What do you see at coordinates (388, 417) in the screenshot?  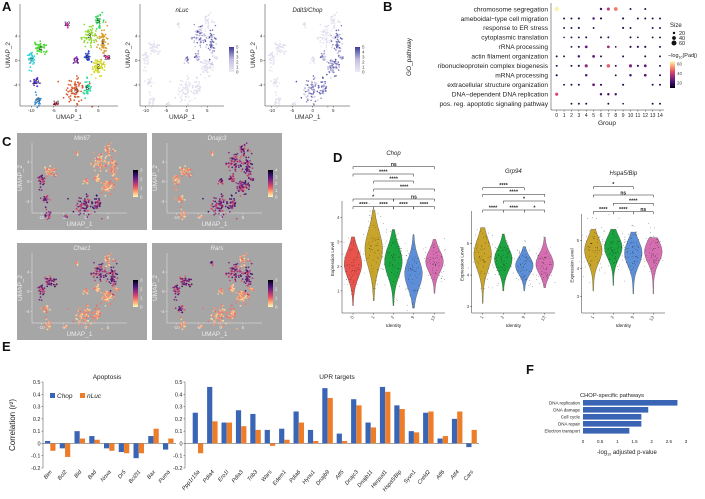 I see `bar-nluc` at bounding box center [388, 417].